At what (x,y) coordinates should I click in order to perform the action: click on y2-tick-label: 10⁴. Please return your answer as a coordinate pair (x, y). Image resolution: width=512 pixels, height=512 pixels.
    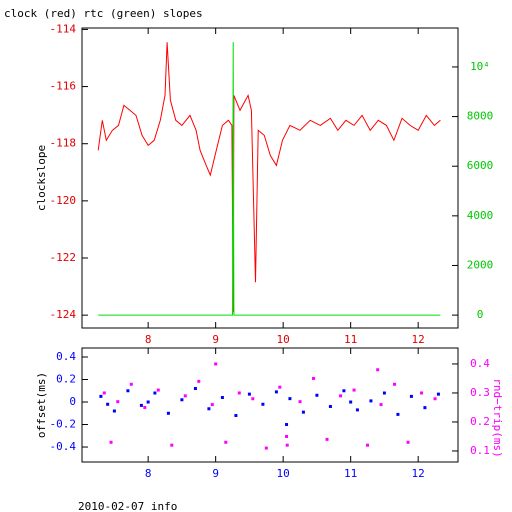
    Looking at the image, I should click on (480, 66).